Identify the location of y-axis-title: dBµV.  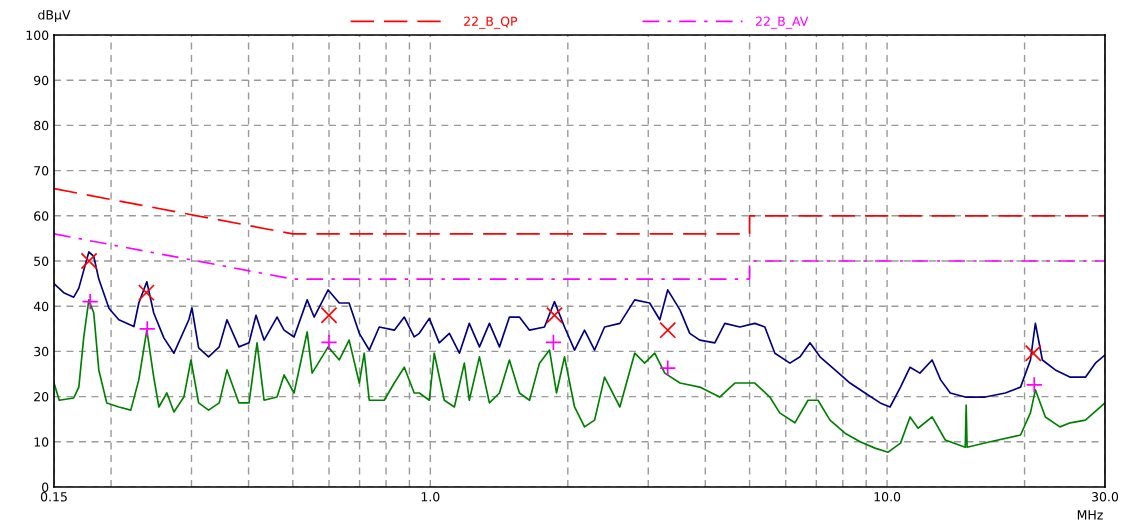
(54, 15).